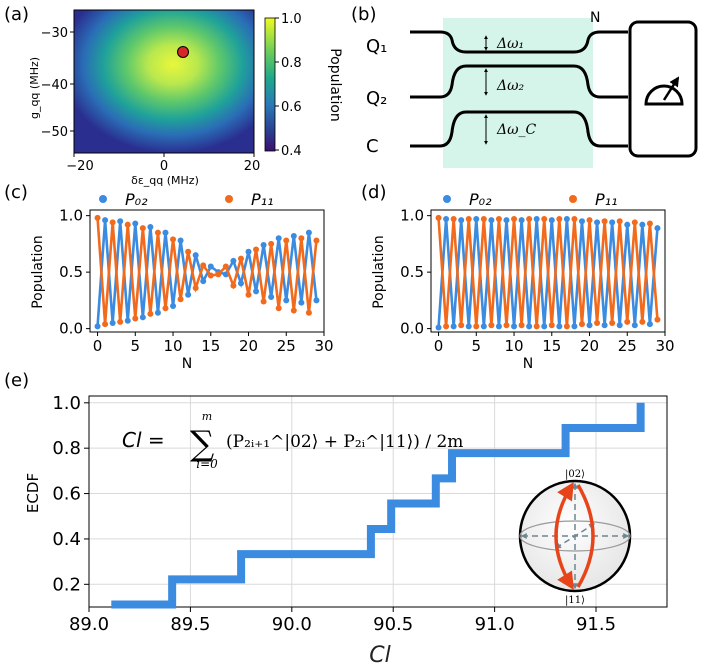  I want to click on legend-d: P₀₂ P₁₁, so click(530, 199).